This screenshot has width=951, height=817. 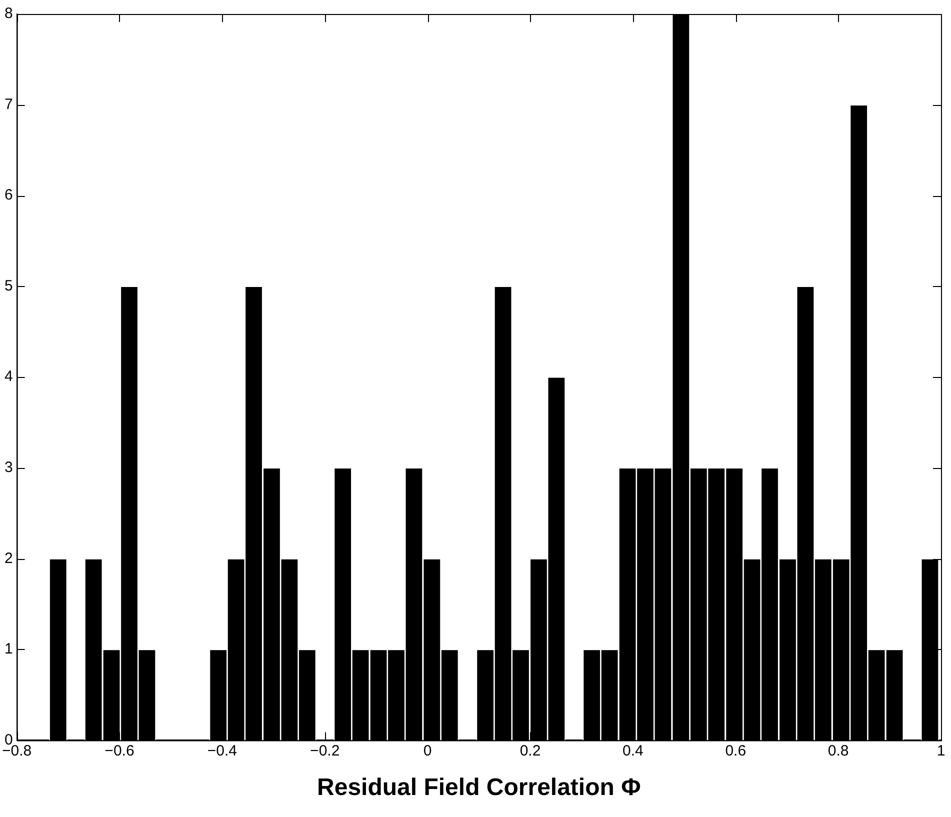 What do you see at coordinates (8, 13) in the screenshot?
I see `y-tick-label: 8` at bounding box center [8, 13].